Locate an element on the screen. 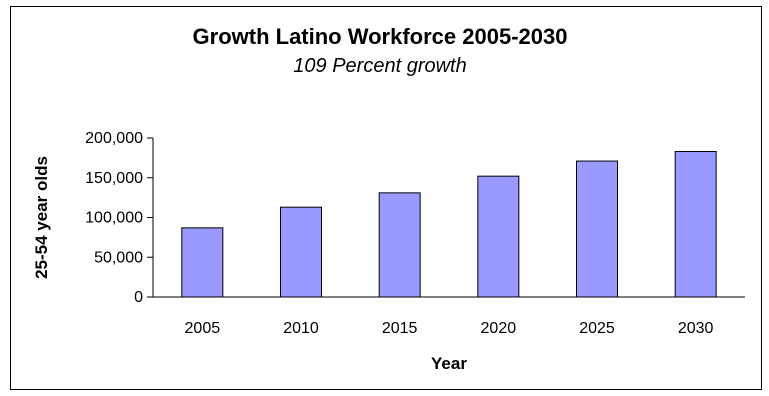  bar-2005 is located at coordinates (202, 262).